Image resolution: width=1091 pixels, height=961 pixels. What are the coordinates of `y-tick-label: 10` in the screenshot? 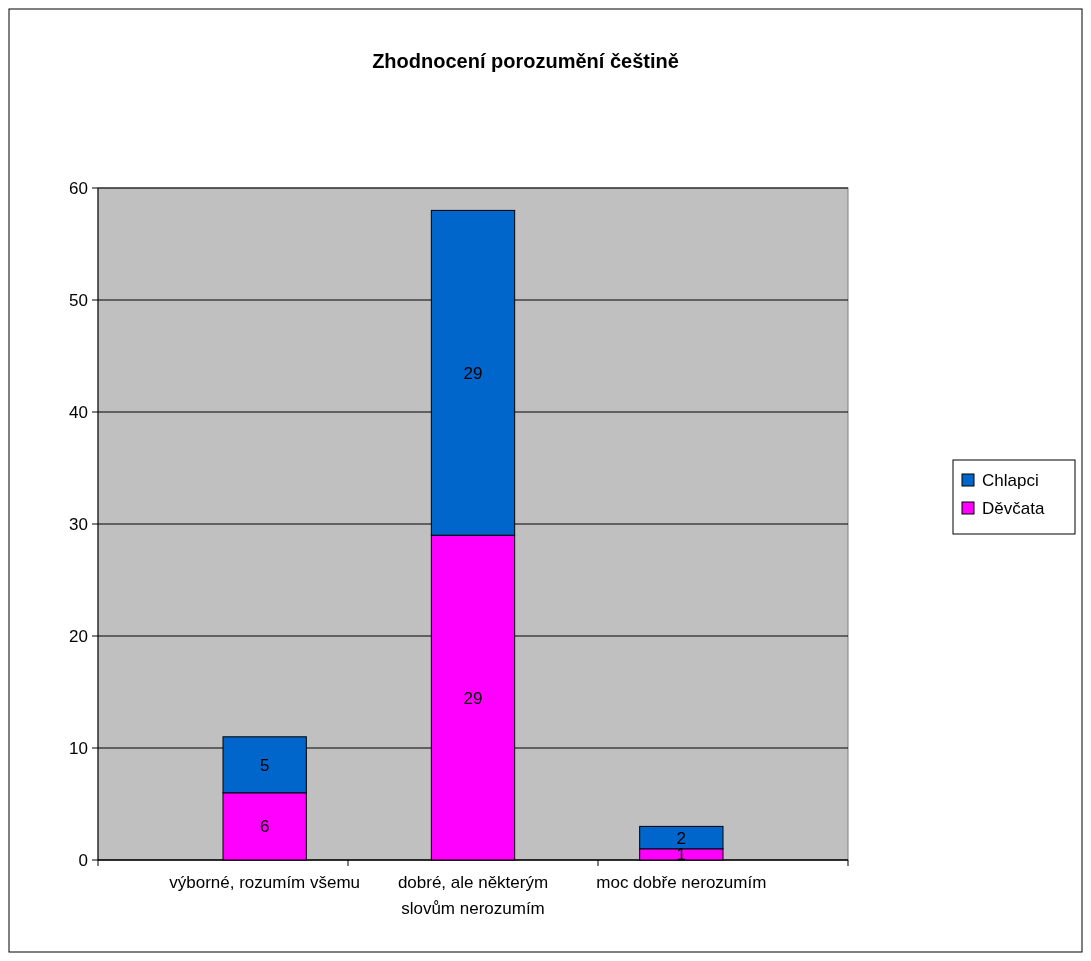 It's located at (78, 748).